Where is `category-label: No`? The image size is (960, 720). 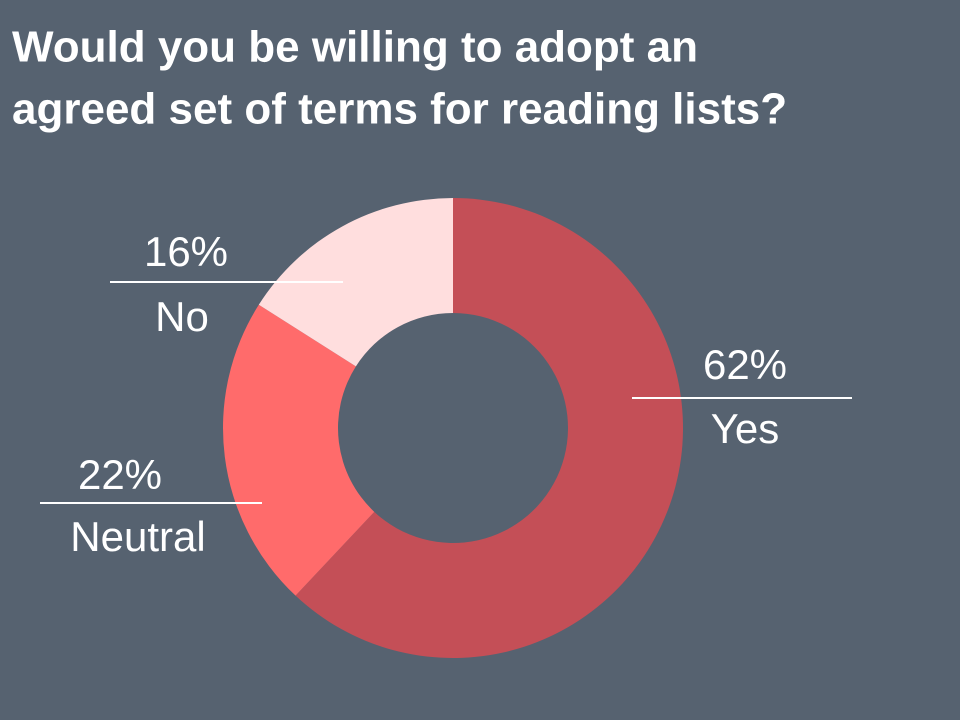
category-label: No is located at coordinates (182, 316).